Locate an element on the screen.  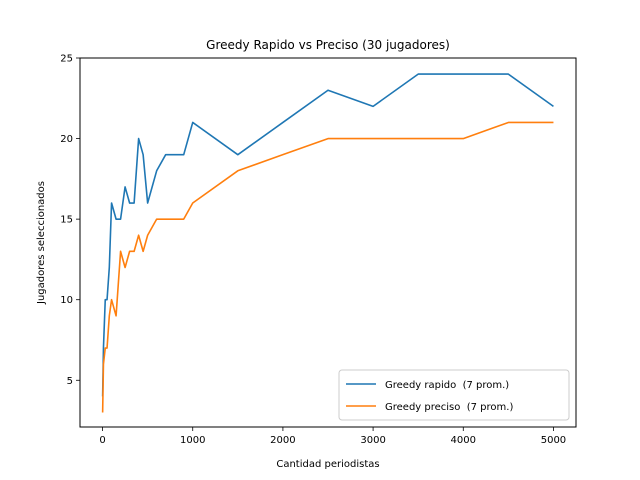
x-tick-label: 2000 is located at coordinates (282, 440).